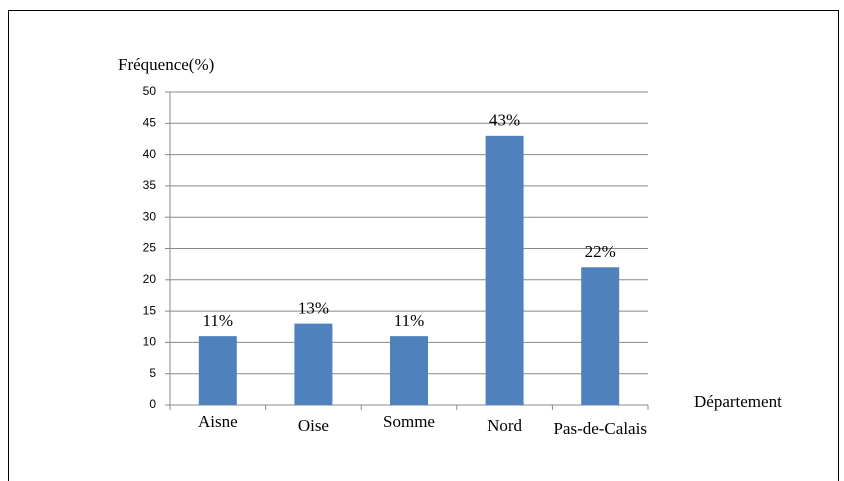  I want to click on y-tick-label: 25, so click(150, 248).